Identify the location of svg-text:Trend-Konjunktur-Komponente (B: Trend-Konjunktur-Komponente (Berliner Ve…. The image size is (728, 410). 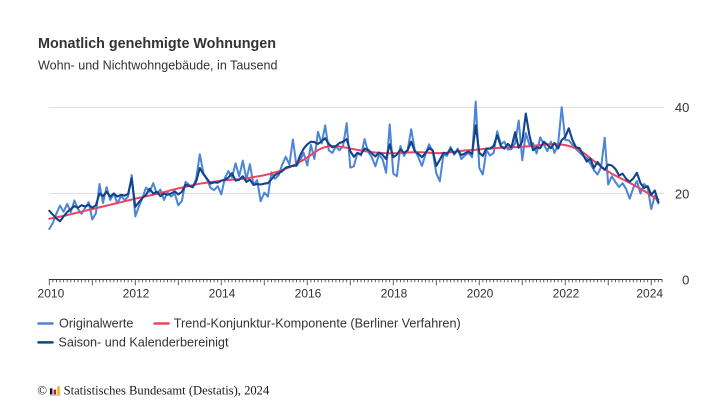
(317, 324).